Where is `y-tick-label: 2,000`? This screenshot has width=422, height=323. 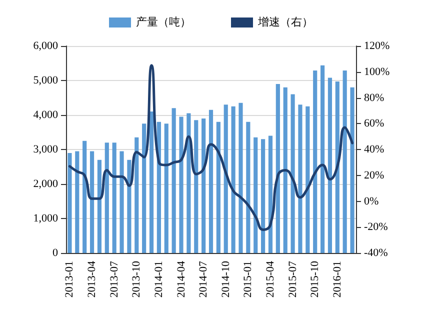
y-tick-label: 2,000 is located at coordinates (45, 184).